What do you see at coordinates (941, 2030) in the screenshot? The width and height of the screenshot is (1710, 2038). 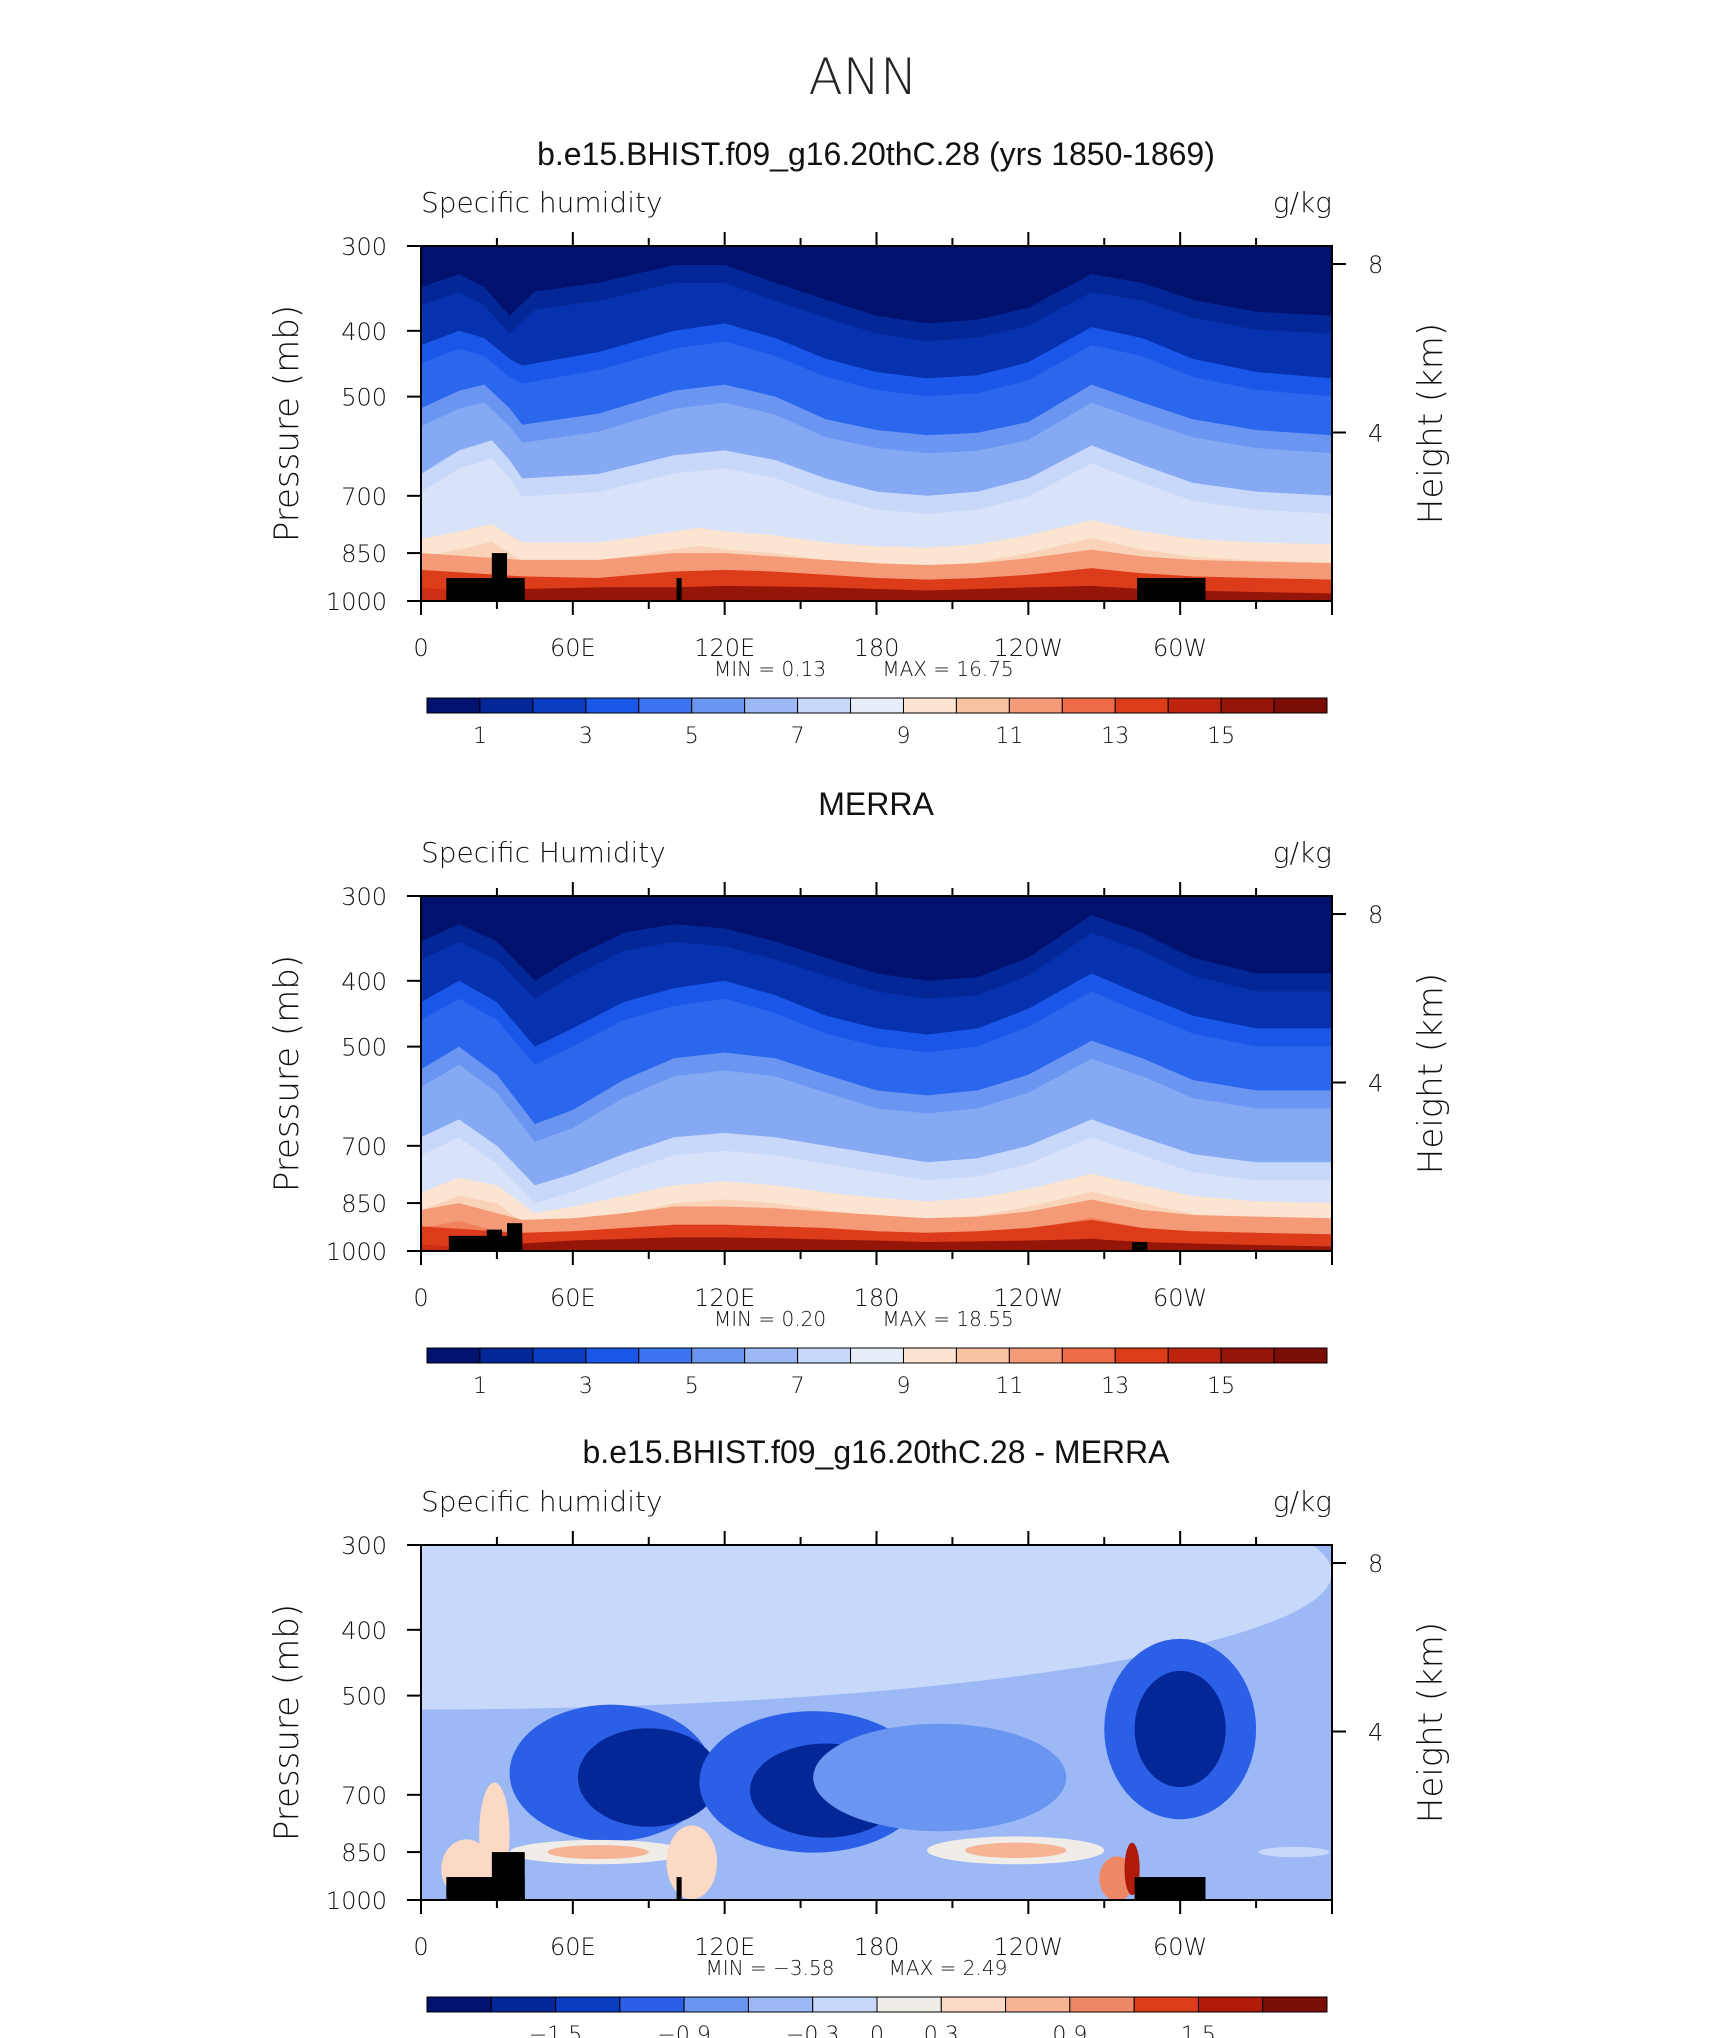 I see `colorbar-label: 0.3` at bounding box center [941, 2030].